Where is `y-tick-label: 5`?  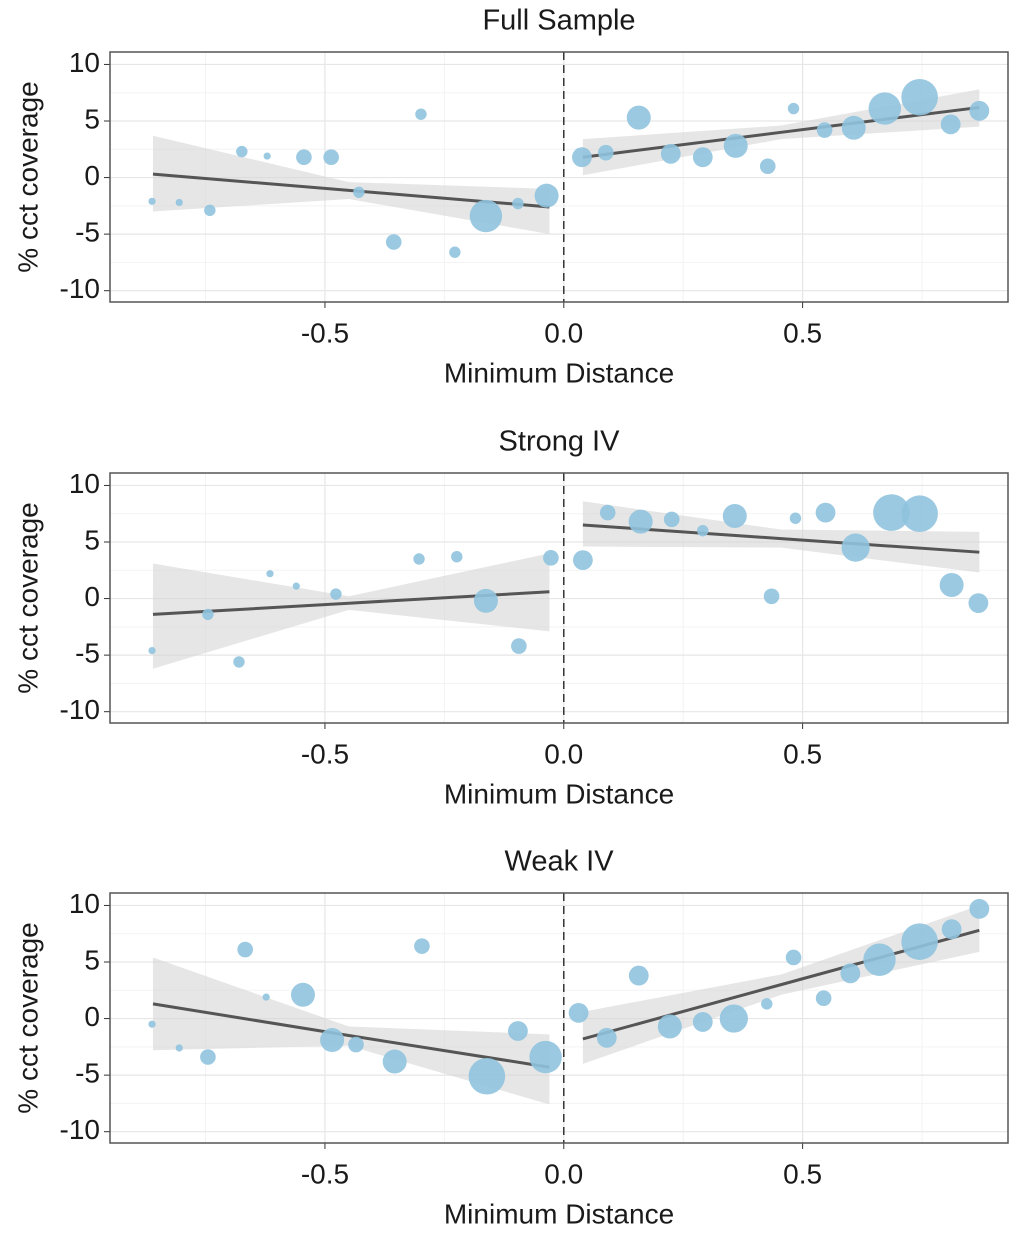
y-tick-label: 5 is located at coordinates (92, 959).